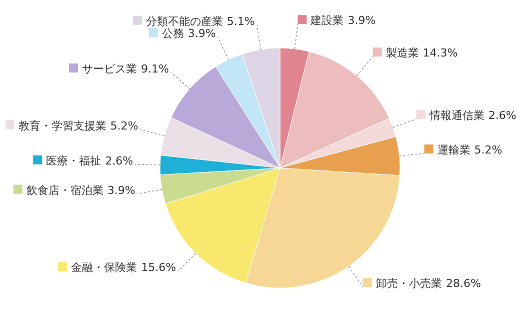 This screenshot has width=524, height=327. Describe the element at coordinates (65, 190) in the screenshot. I see `legend-label: 飲食店・宿泊業` at that location.